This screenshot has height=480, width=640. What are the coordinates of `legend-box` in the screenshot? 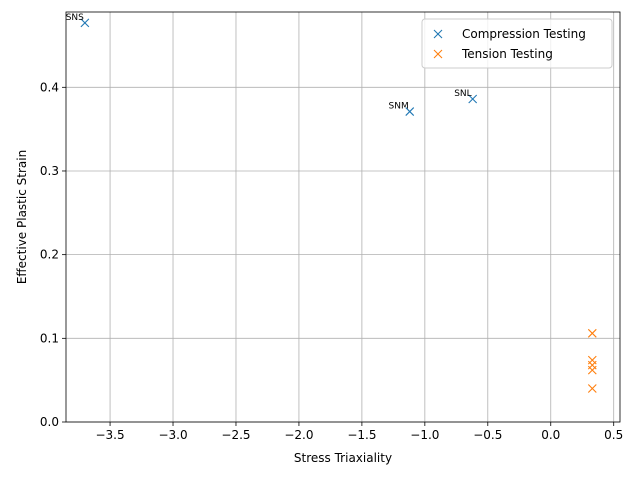 It's located at (517, 43).